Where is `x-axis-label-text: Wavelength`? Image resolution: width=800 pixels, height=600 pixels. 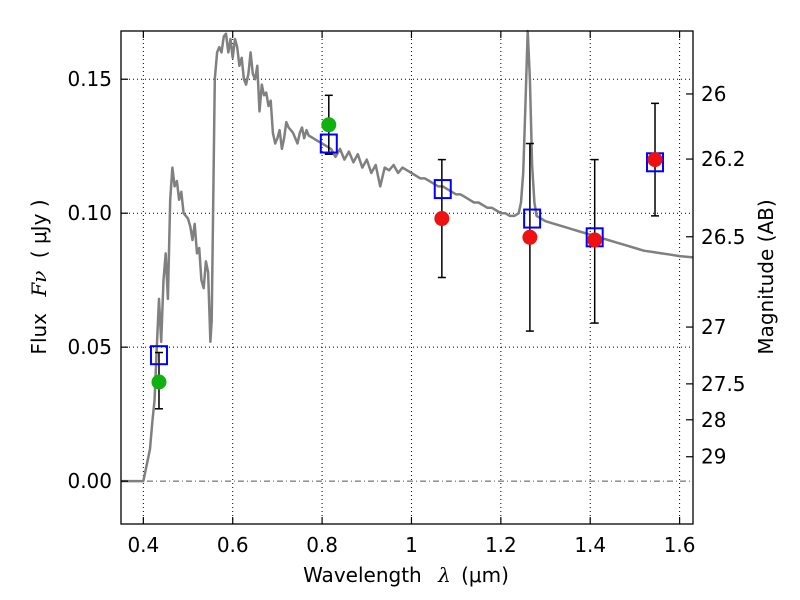 x-axis-label-text: Wavelength is located at coordinates (362, 575).